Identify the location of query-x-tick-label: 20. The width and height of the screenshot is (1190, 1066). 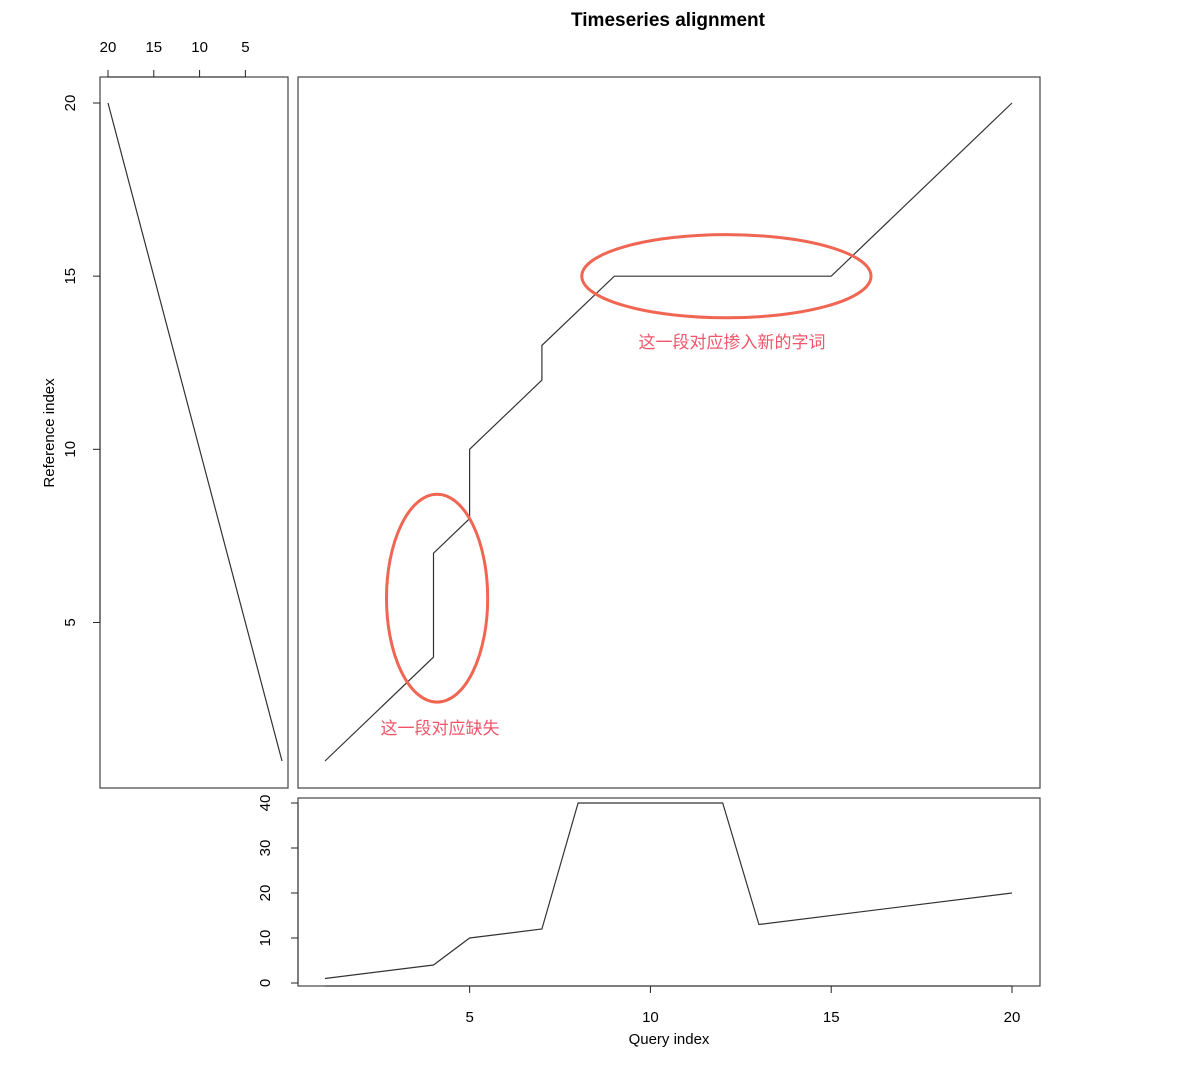
(1012, 1017).